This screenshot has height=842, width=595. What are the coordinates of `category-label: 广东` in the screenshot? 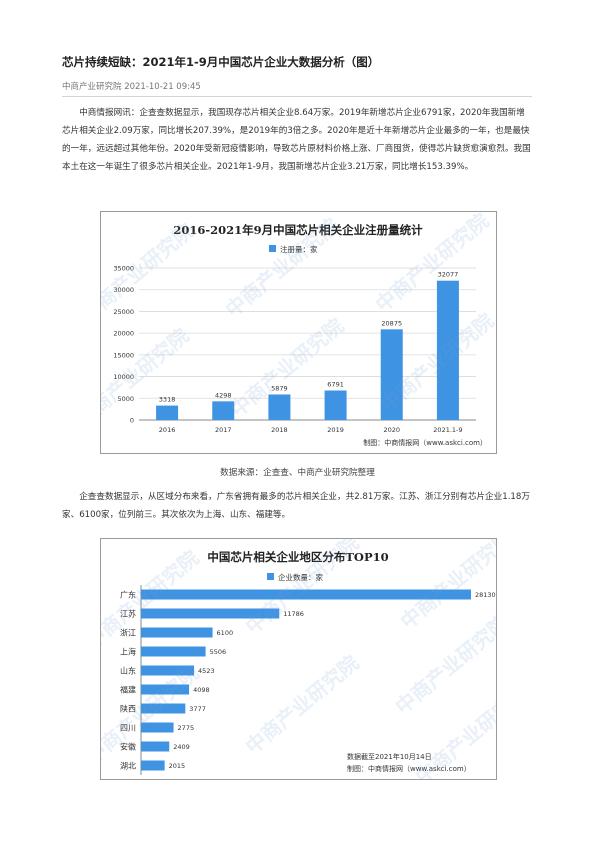 It's located at (128, 595).